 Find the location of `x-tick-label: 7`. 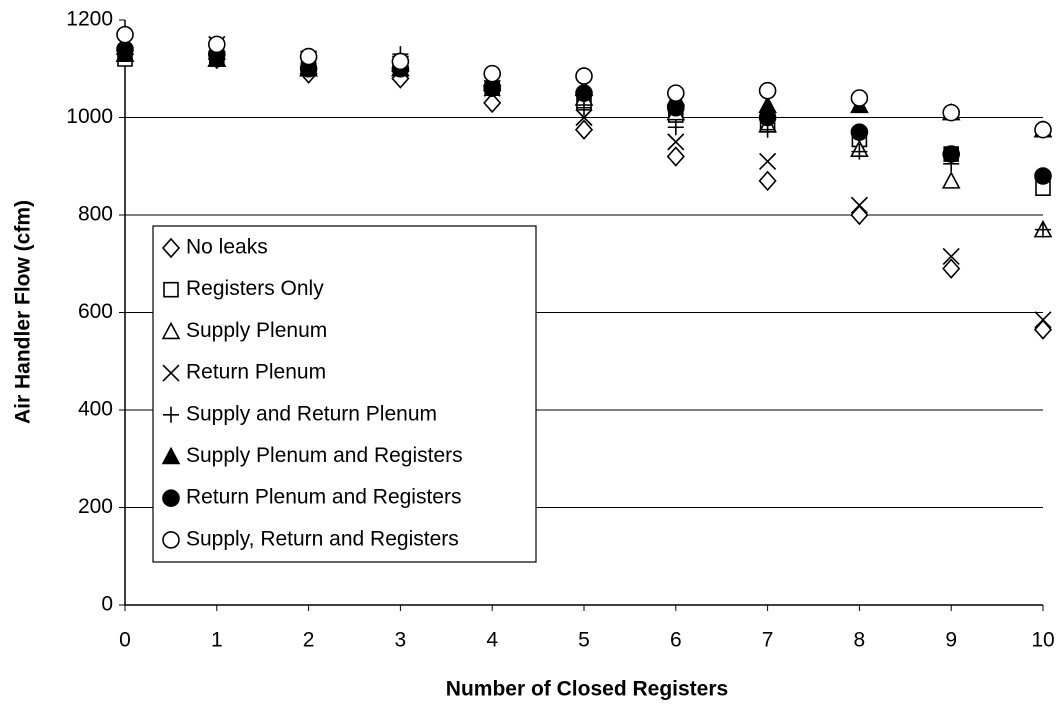

x-tick-label: 7 is located at coordinates (768, 640).